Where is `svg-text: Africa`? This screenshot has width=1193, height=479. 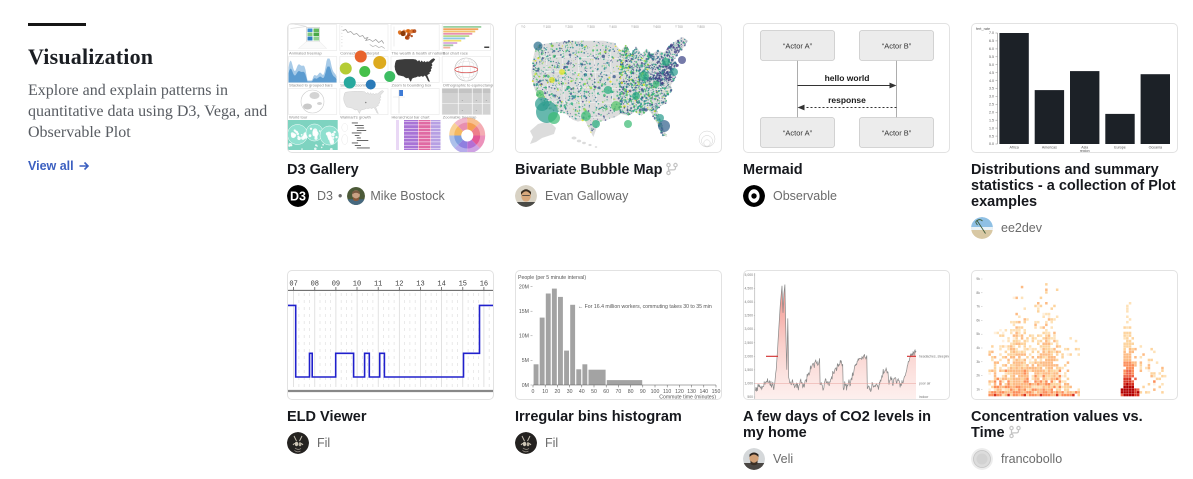 svg-text: Africa is located at coordinates (1014, 148).